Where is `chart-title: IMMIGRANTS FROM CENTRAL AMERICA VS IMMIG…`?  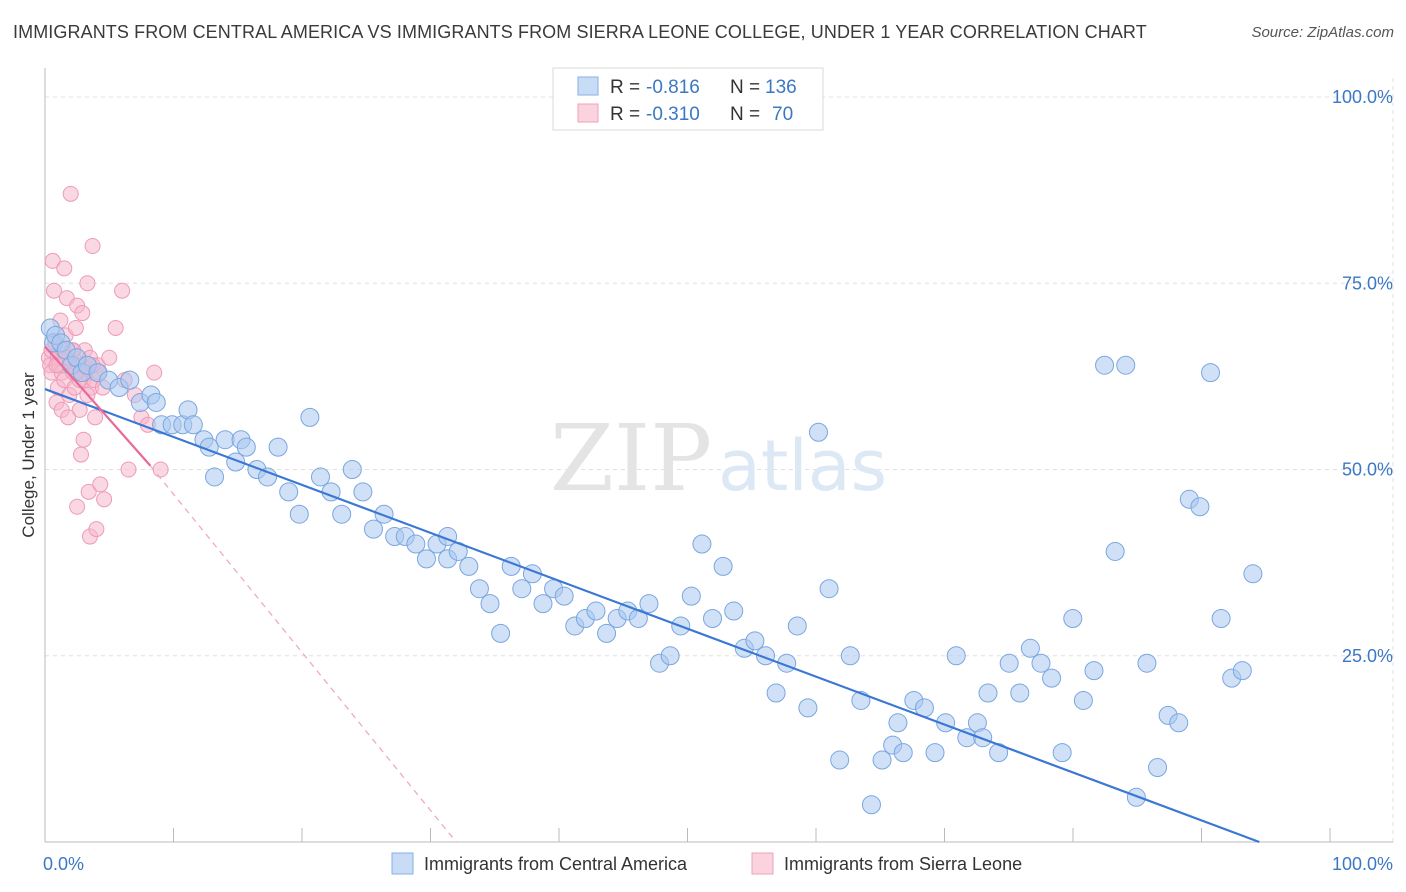
chart-title: IMMIGRANTS FROM CENTRAL AMERICA VS IMMIG… is located at coordinates (580, 32).